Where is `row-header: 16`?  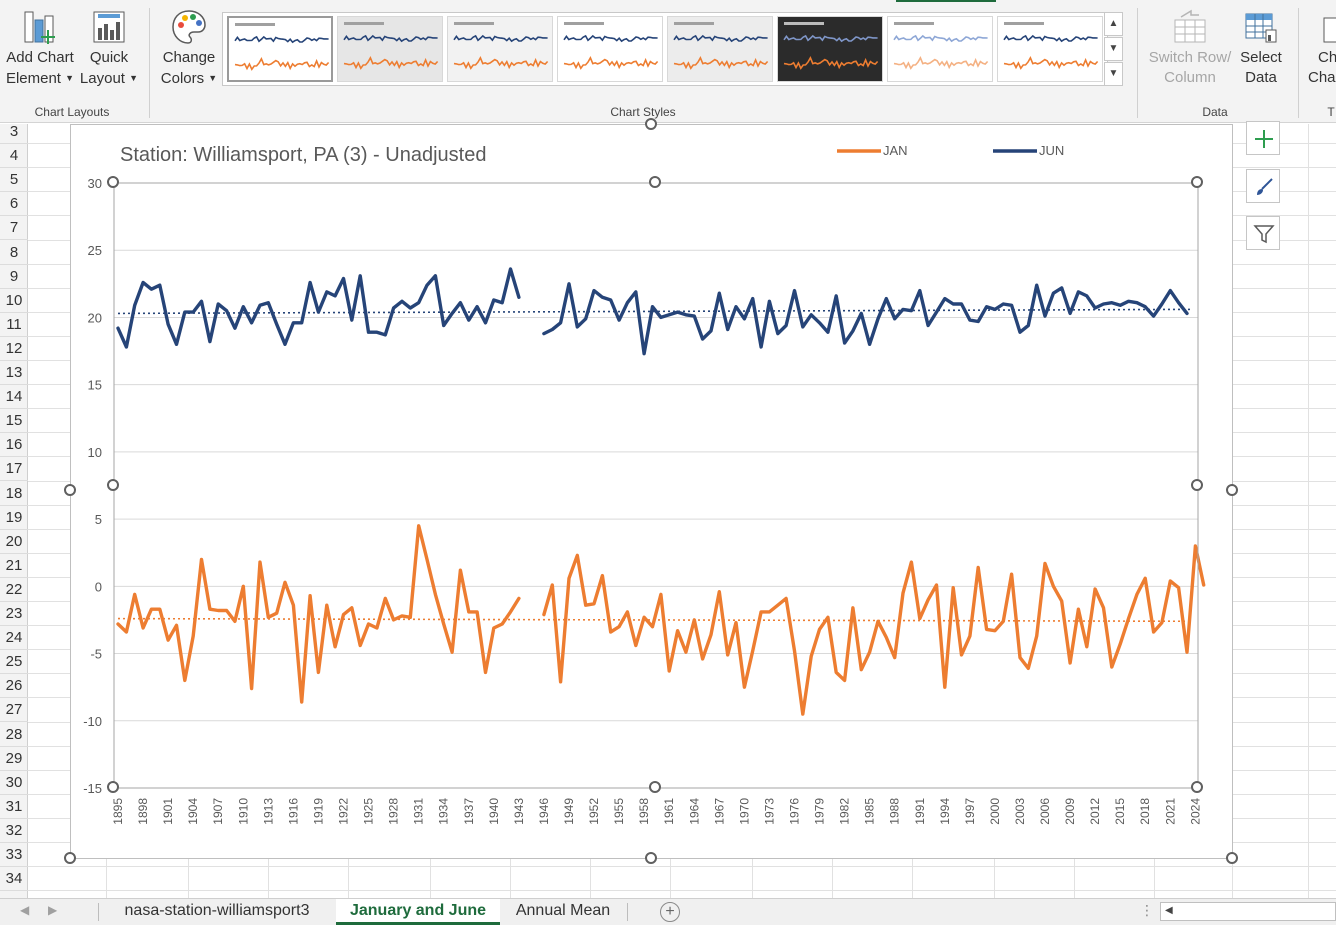
row-header: 16 is located at coordinates (14, 445).